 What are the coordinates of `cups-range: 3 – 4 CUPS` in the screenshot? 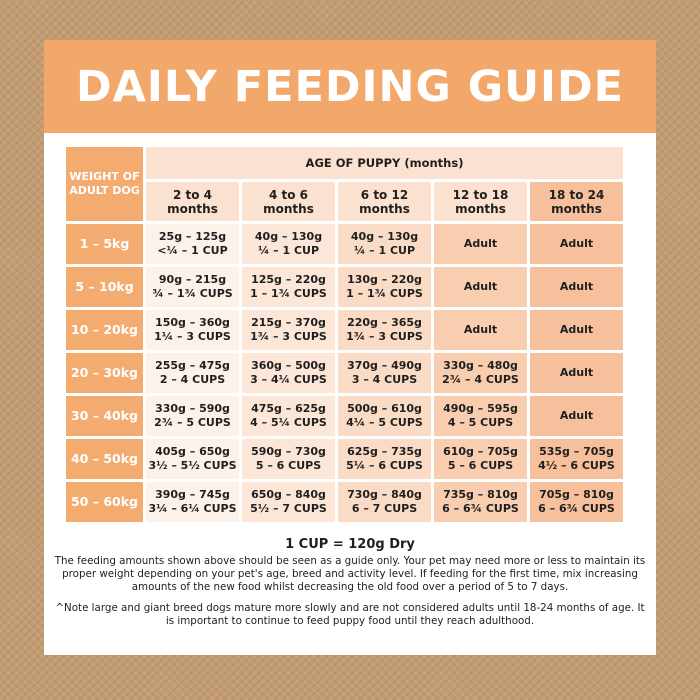 It's located at (384, 379).